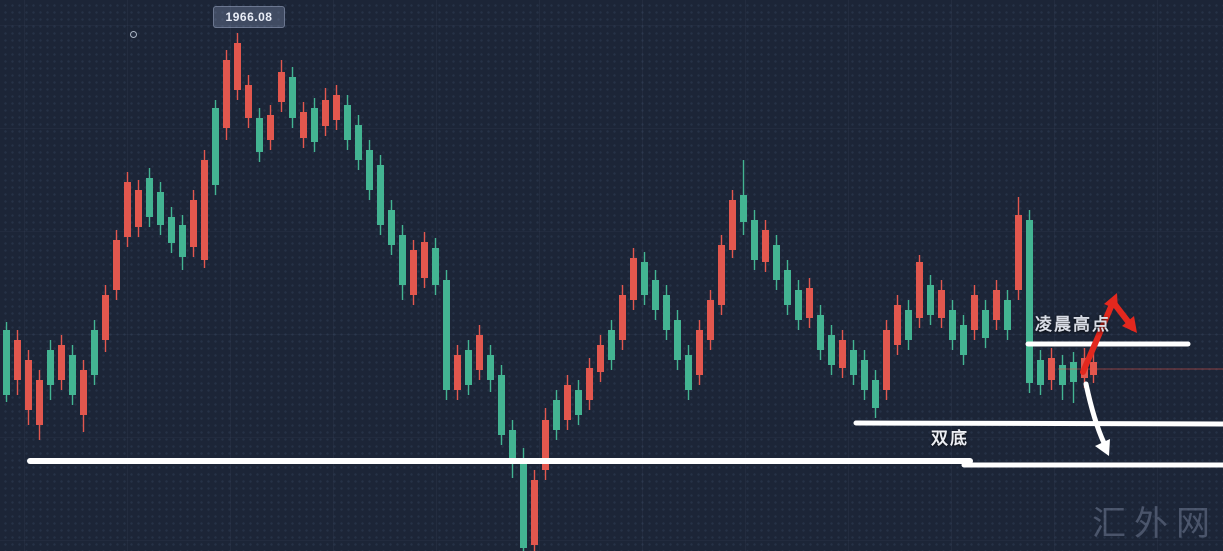 Image resolution: width=1223 pixels, height=551 pixels. What do you see at coordinates (1073, 324) in the screenshot?
I see `morning-high-annotation: 凌晨高点` at bounding box center [1073, 324].